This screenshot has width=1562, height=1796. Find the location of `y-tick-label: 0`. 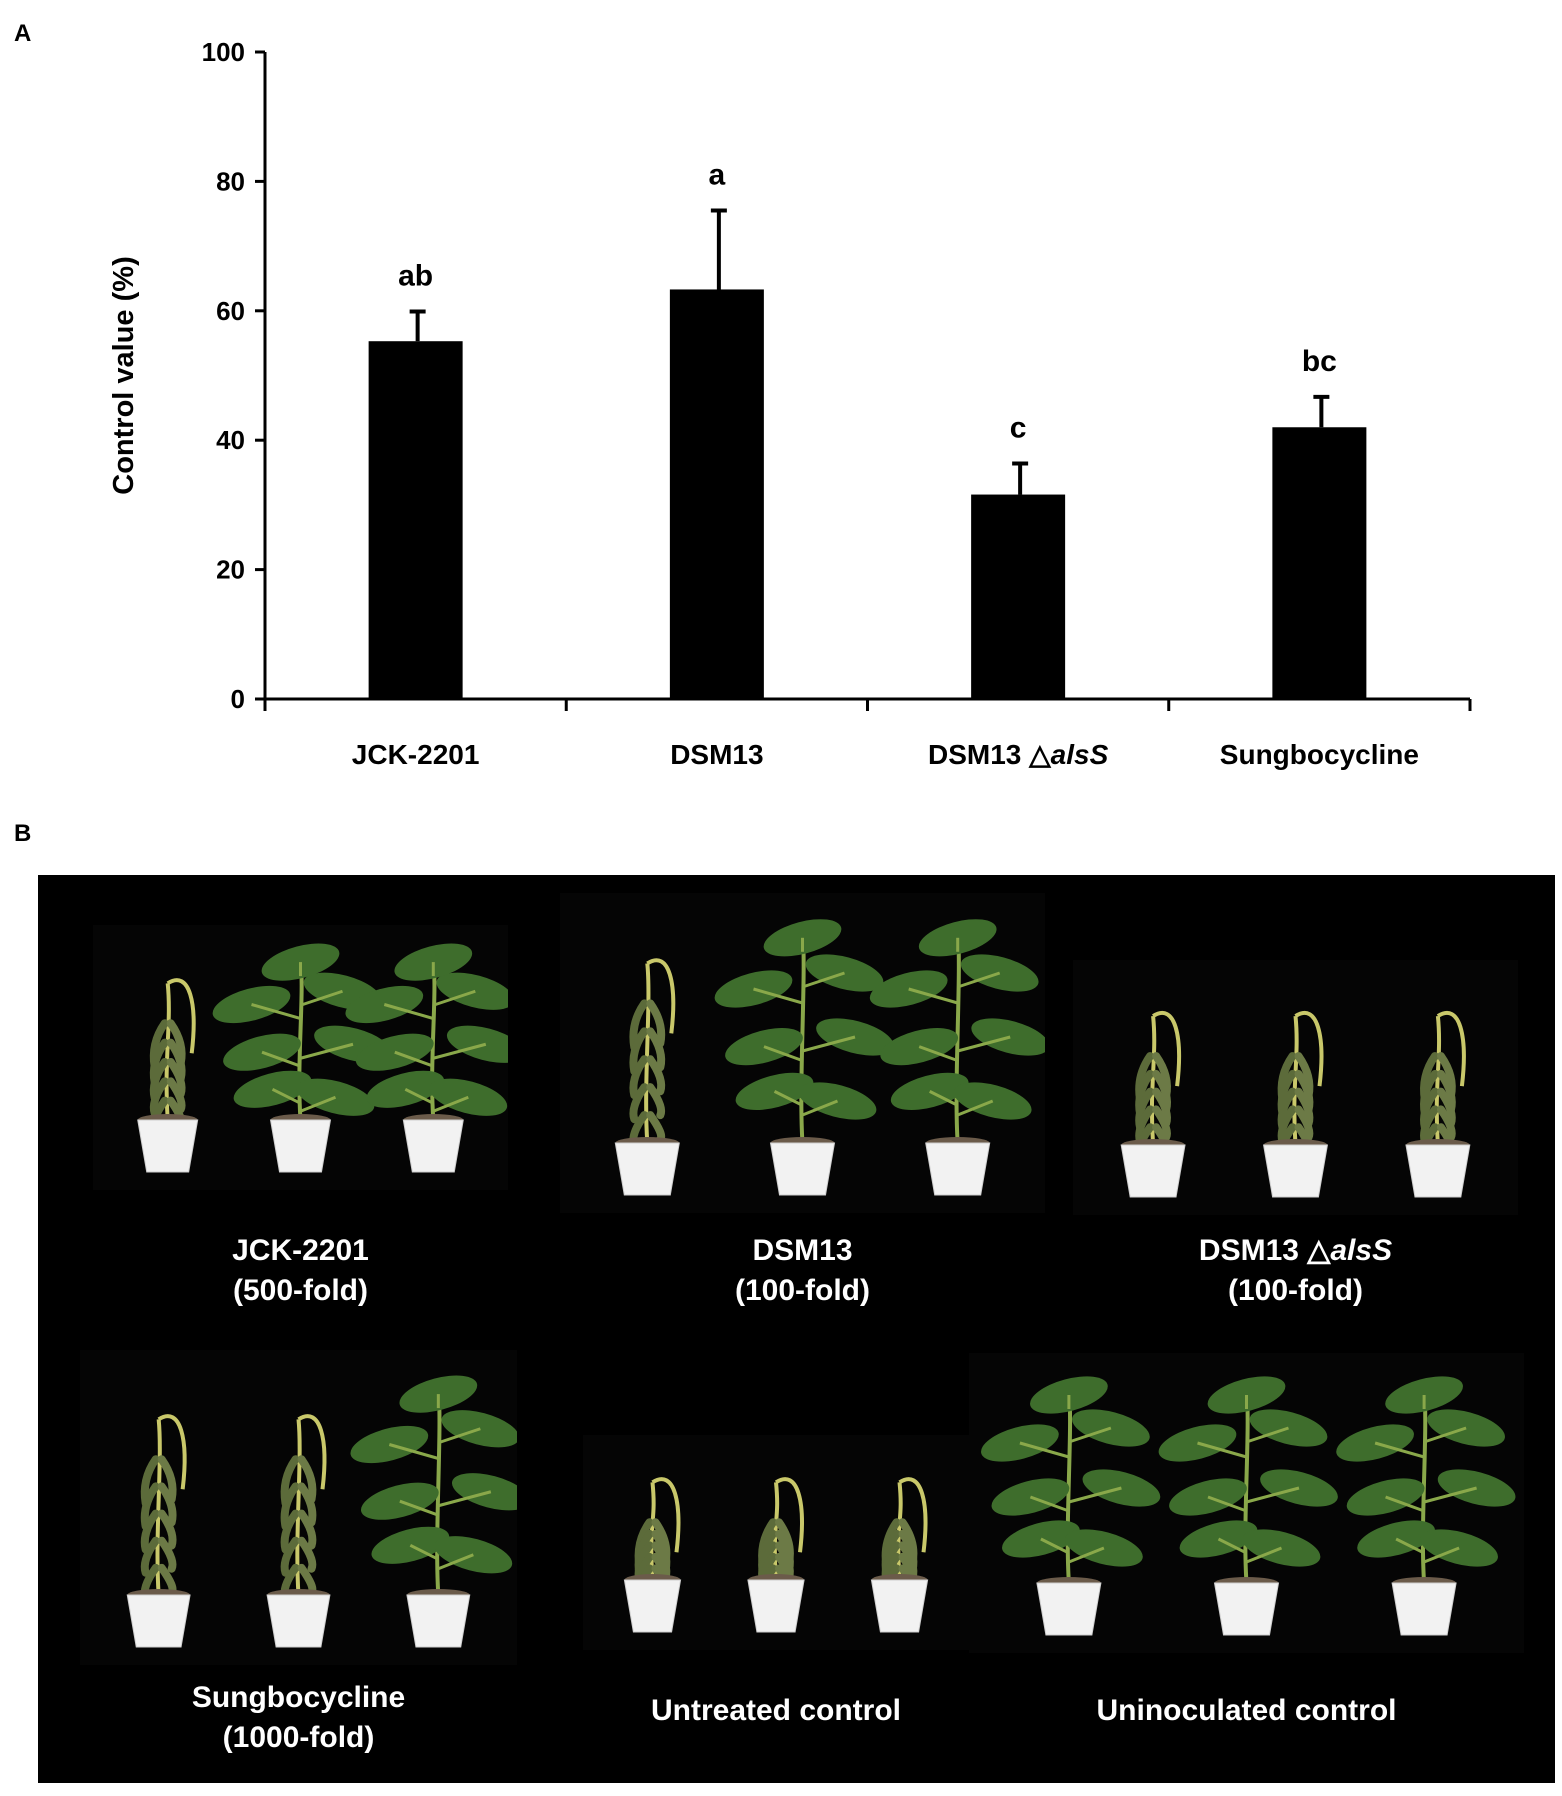

y-tick-label: 0 is located at coordinates (238, 699).